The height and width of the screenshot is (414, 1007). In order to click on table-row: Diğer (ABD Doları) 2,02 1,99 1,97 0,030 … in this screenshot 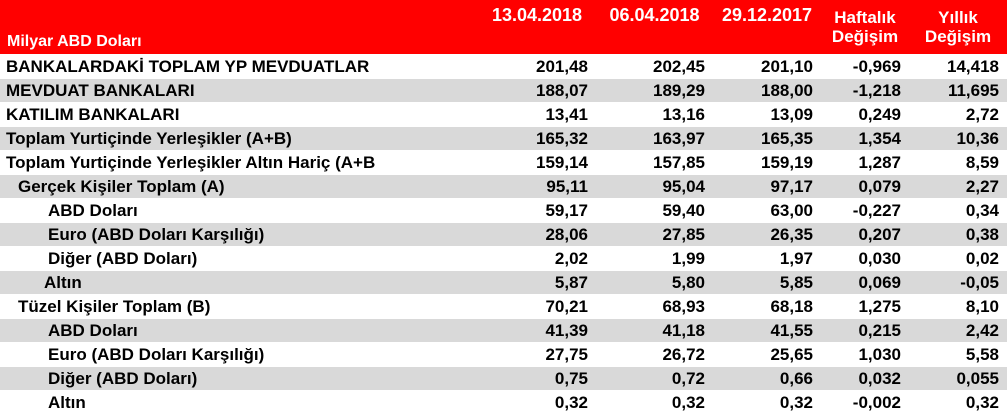, I will do `click(503, 259)`.